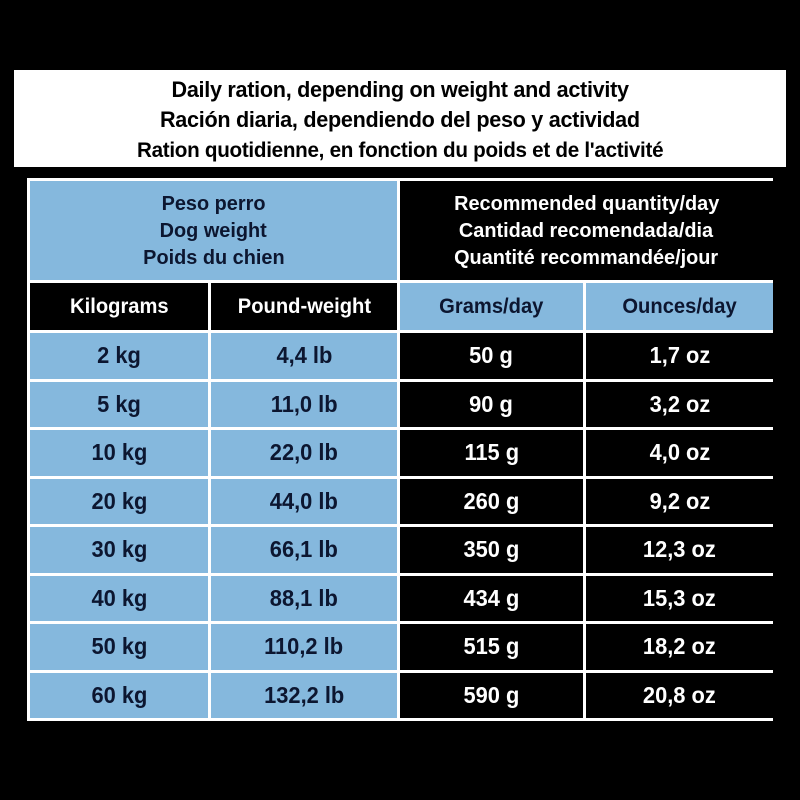  I want to click on cell-ounces-value: 18,2 oz, so click(679, 646).